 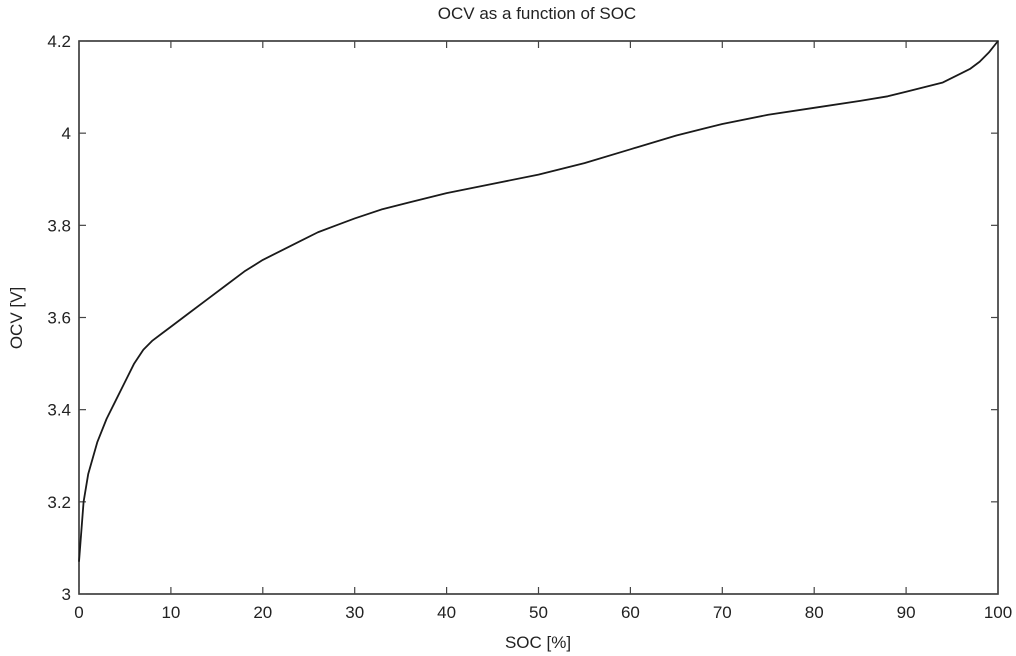 What do you see at coordinates (538, 612) in the screenshot?
I see `x-tick-label: 50` at bounding box center [538, 612].